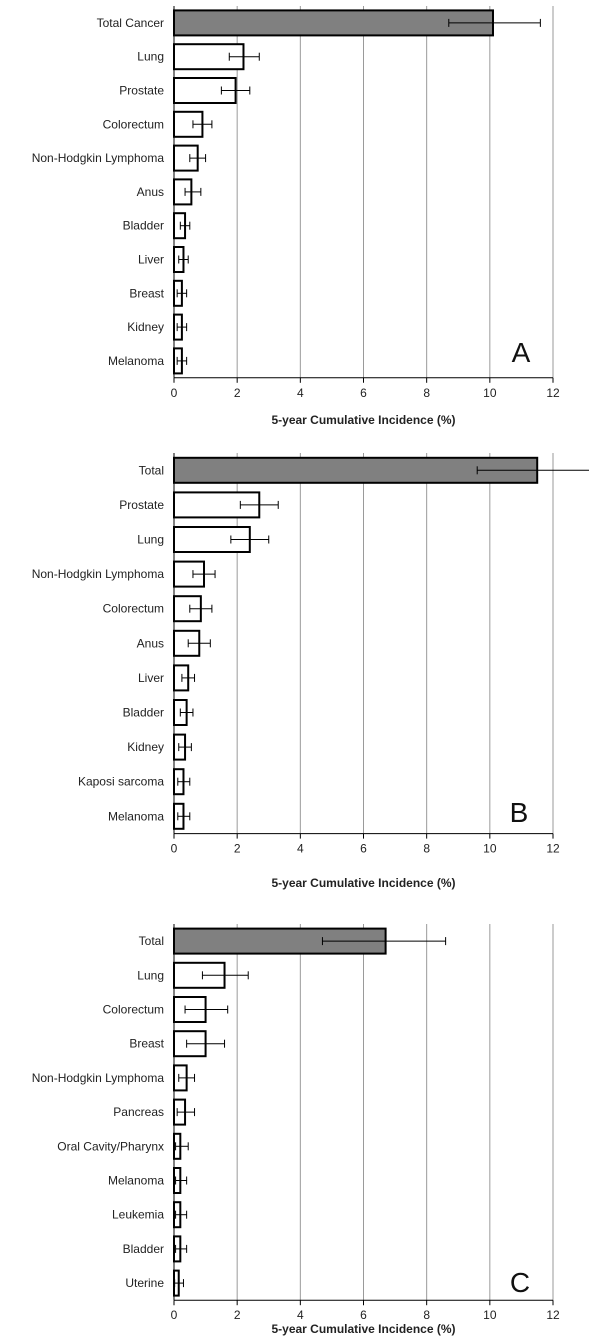 This screenshot has width=589, height=1343. Describe the element at coordinates (110, 1146) in the screenshot. I see `category-label: Oral Cavity/Pharynx` at that location.